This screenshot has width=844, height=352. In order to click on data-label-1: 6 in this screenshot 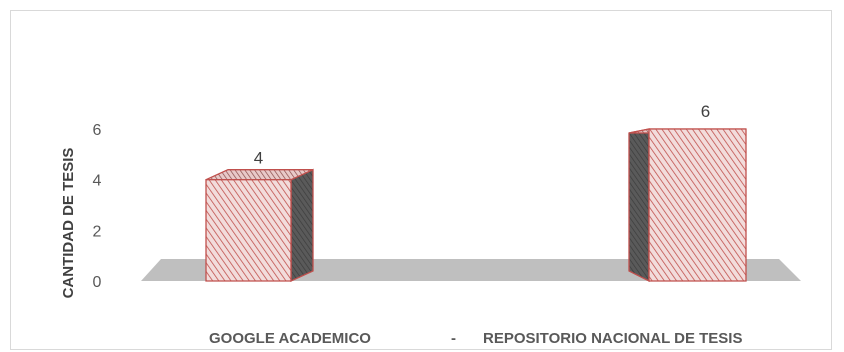, I will do `click(705, 111)`.